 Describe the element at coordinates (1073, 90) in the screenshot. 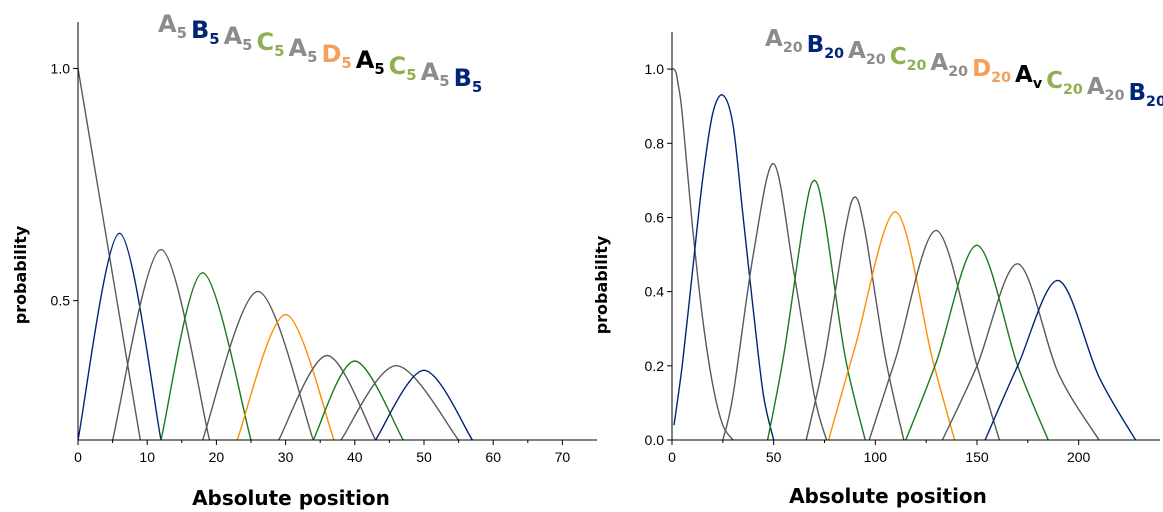

I see `sequence-subscript-7: 20` at that location.